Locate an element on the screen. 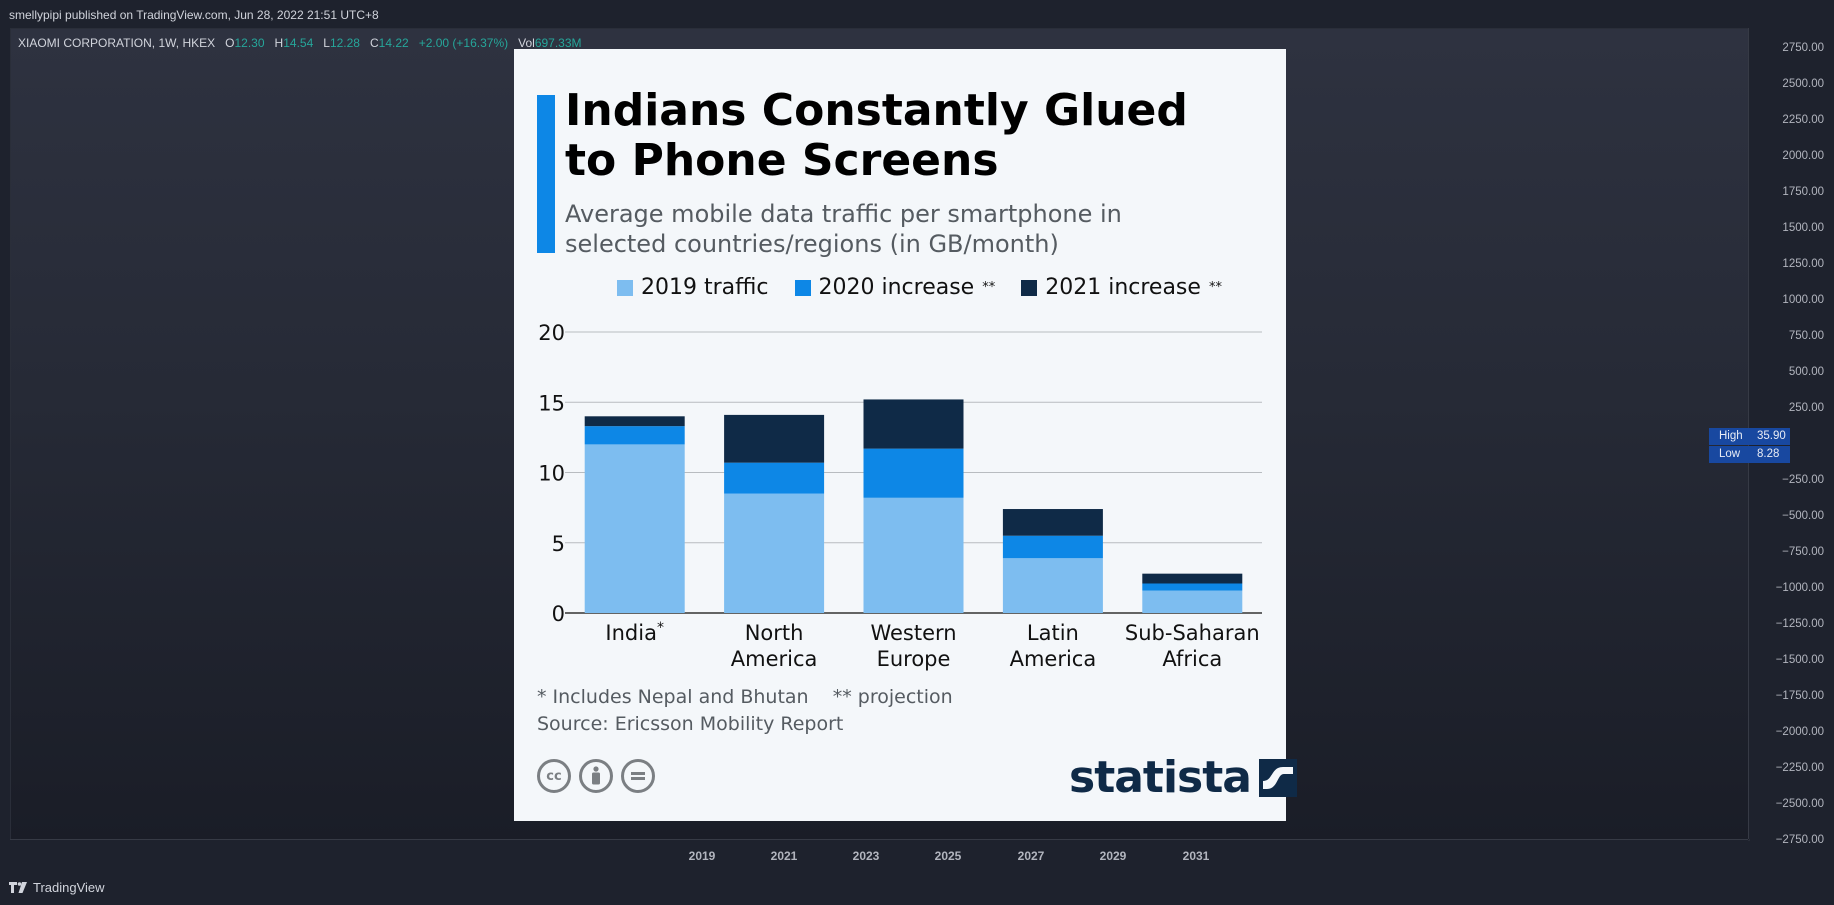 The height and width of the screenshot is (905, 1834). time-tick: 2029 is located at coordinates (1113, 856).